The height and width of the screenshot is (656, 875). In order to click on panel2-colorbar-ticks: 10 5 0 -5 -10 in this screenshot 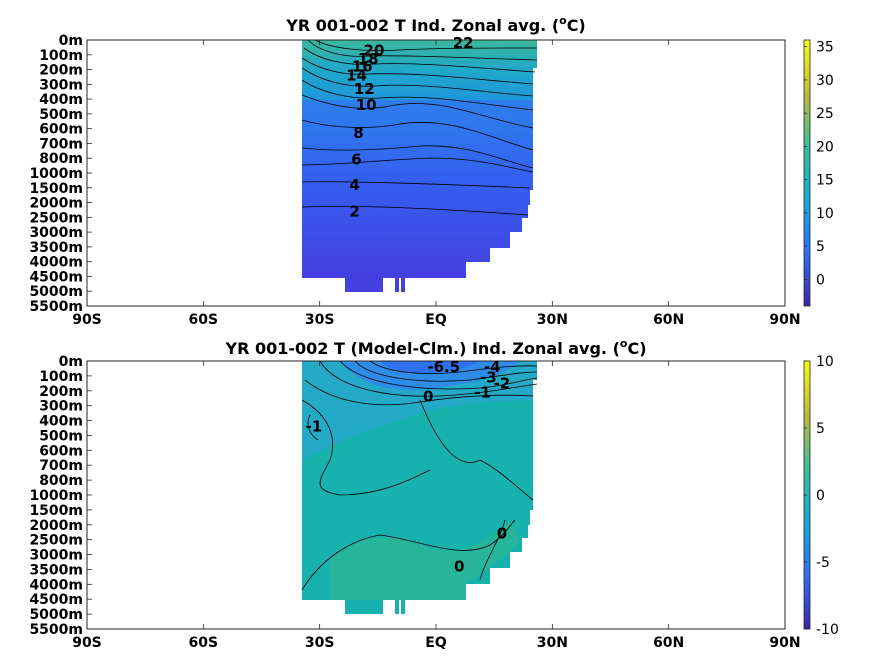, I will do `click(821, 496)`.